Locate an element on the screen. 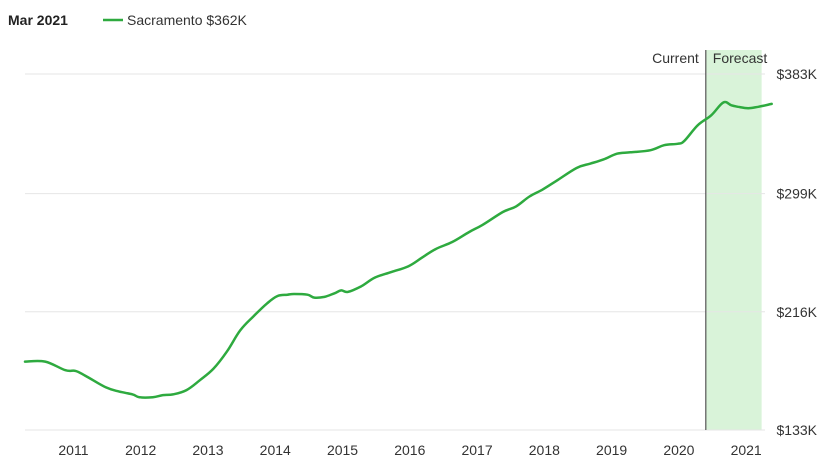 This screenshot has height=474, width=831. x-tick-label: 2015 is located at coordinates (342, 450).